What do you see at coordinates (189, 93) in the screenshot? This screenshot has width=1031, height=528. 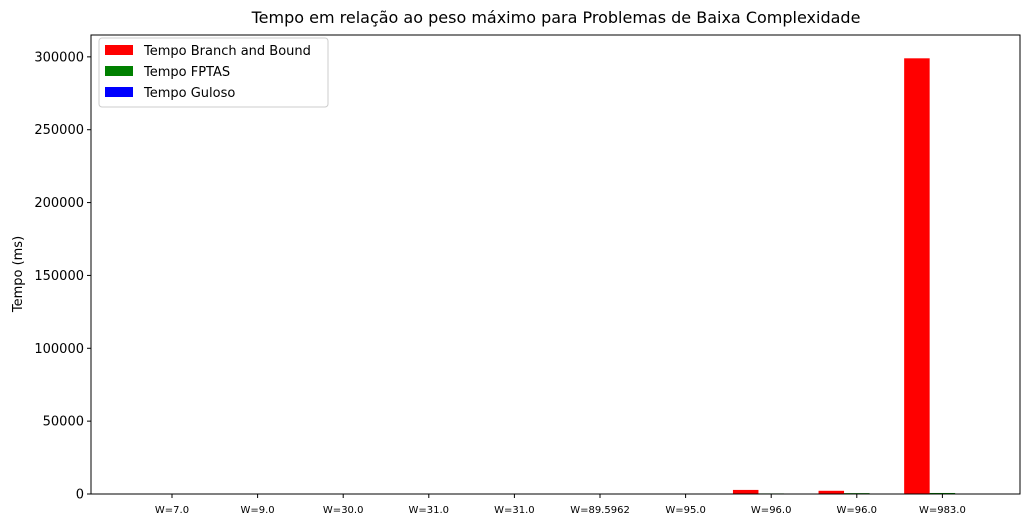 I see `legend-label: Tempo Guloso` at bounding box center [189, 93].